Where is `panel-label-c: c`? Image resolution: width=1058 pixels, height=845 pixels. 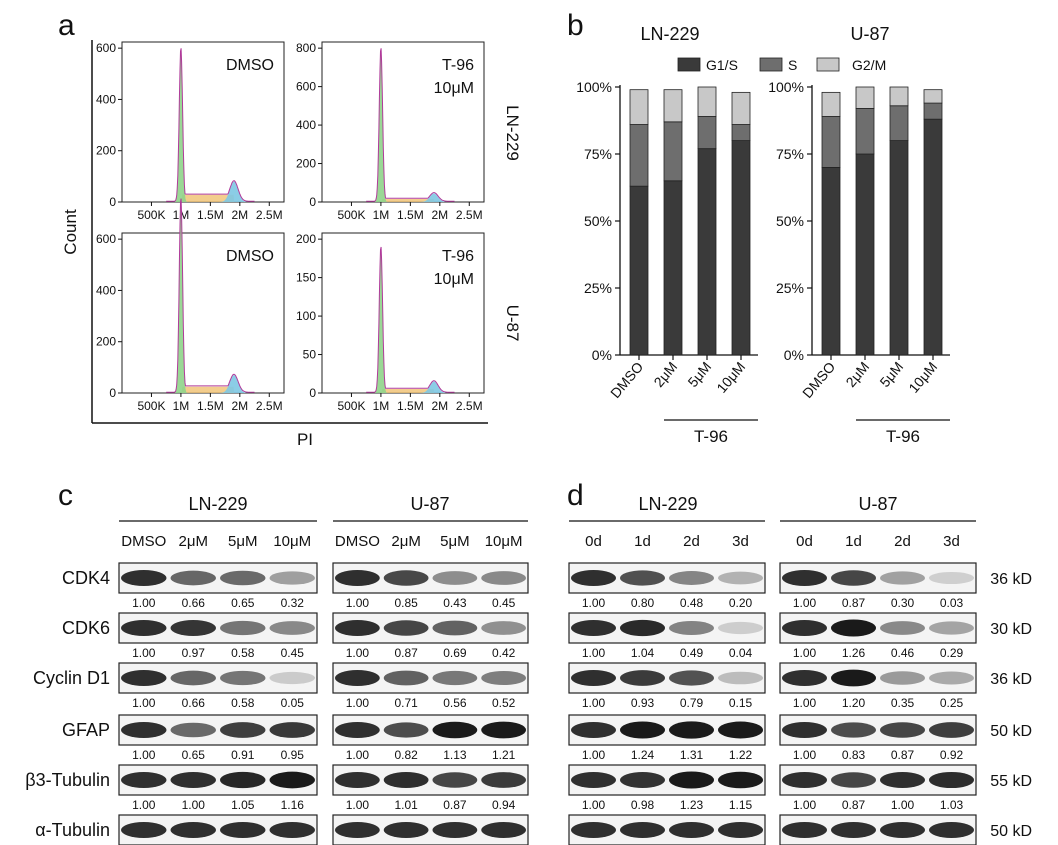 panel-label-c: c is located at coordinates (65, 495).